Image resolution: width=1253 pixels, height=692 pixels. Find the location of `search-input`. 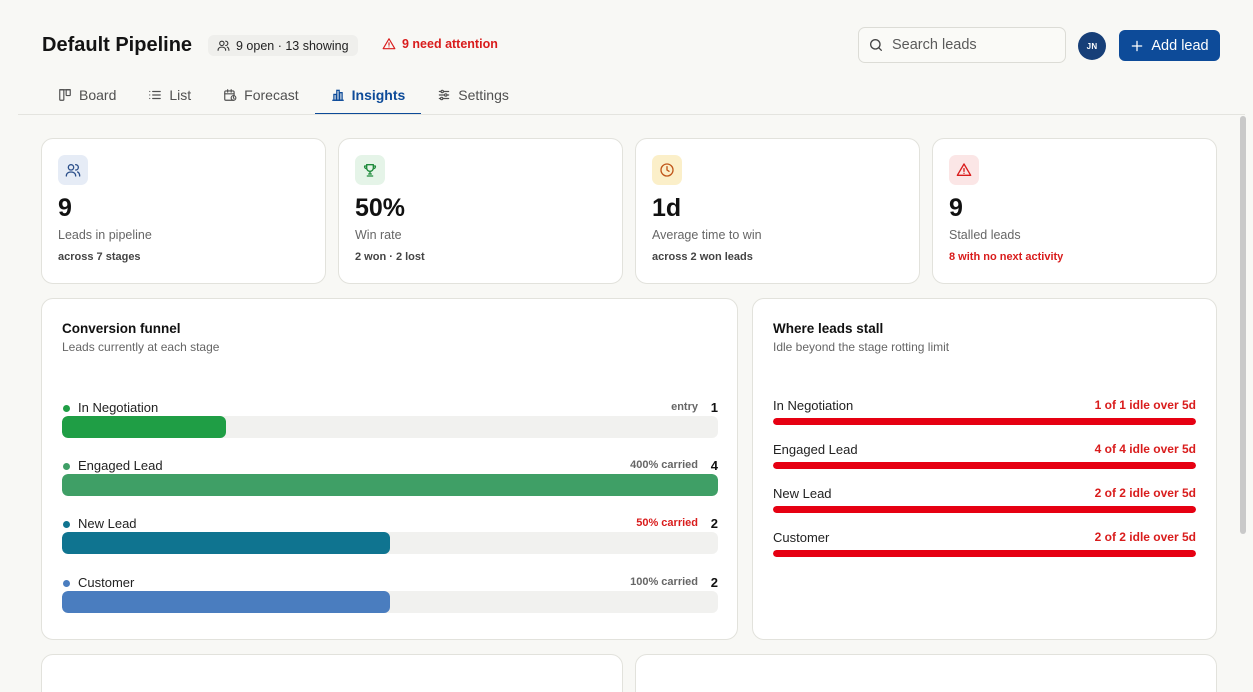

search-input is located at coordinates (972, 45).